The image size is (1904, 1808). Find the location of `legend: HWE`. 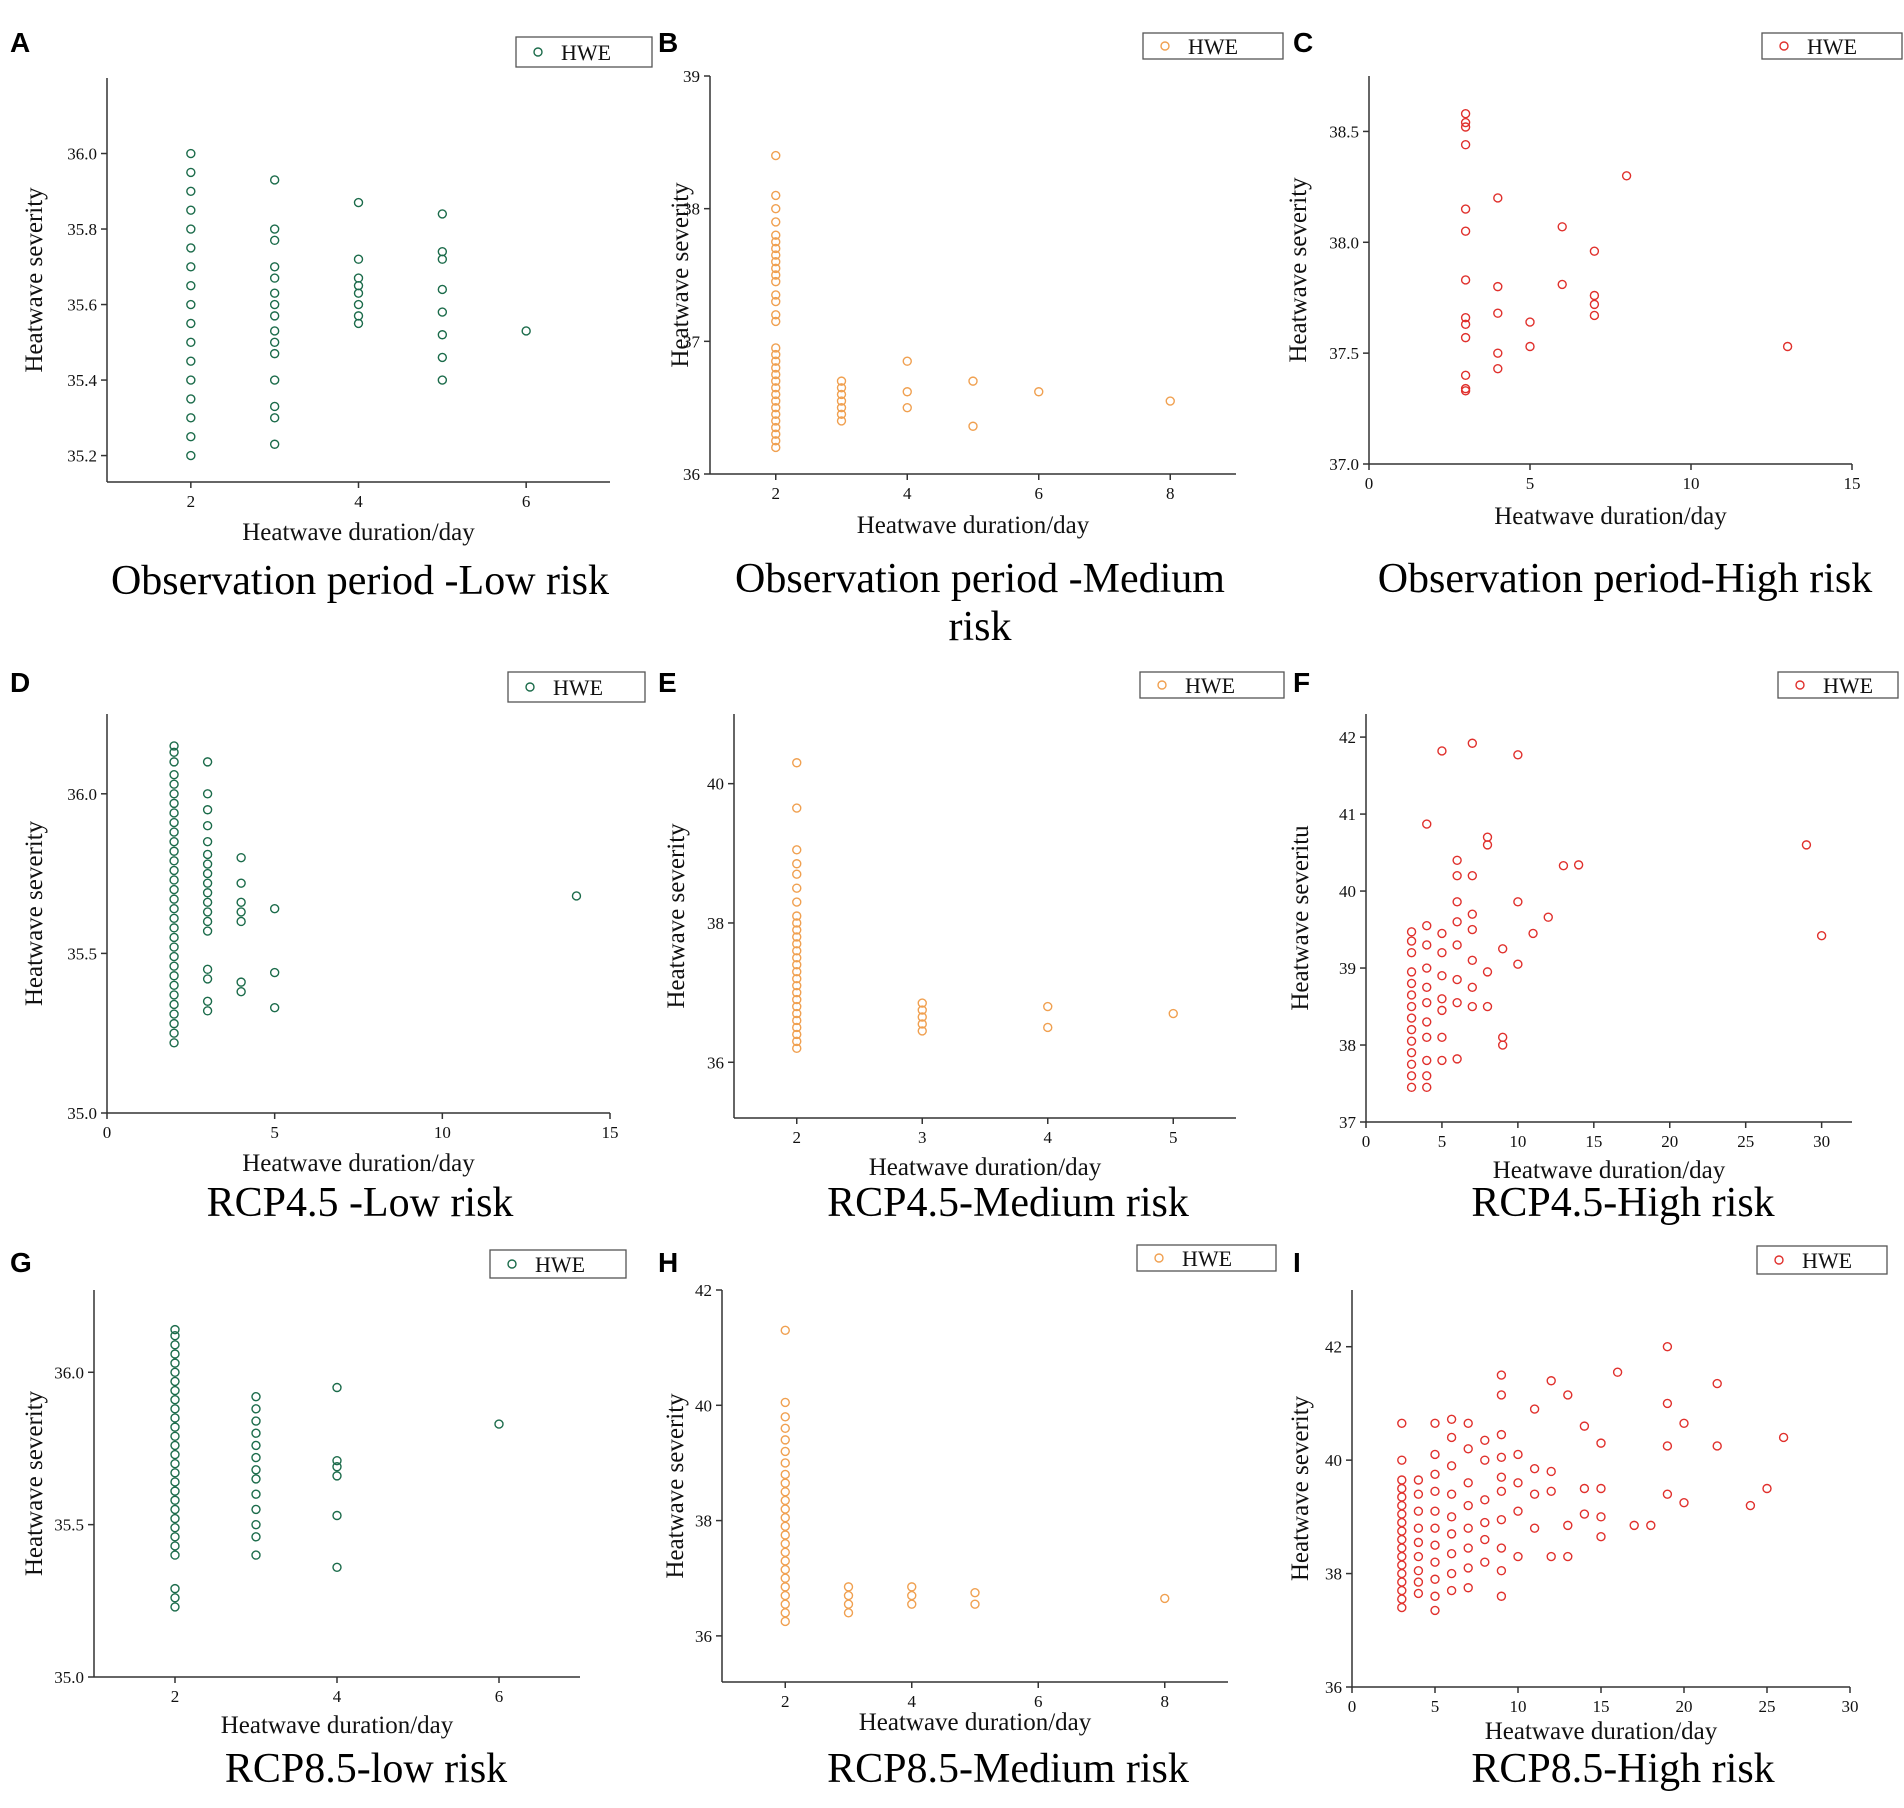

legend: HWE is located at coordinates (1206, 1258).